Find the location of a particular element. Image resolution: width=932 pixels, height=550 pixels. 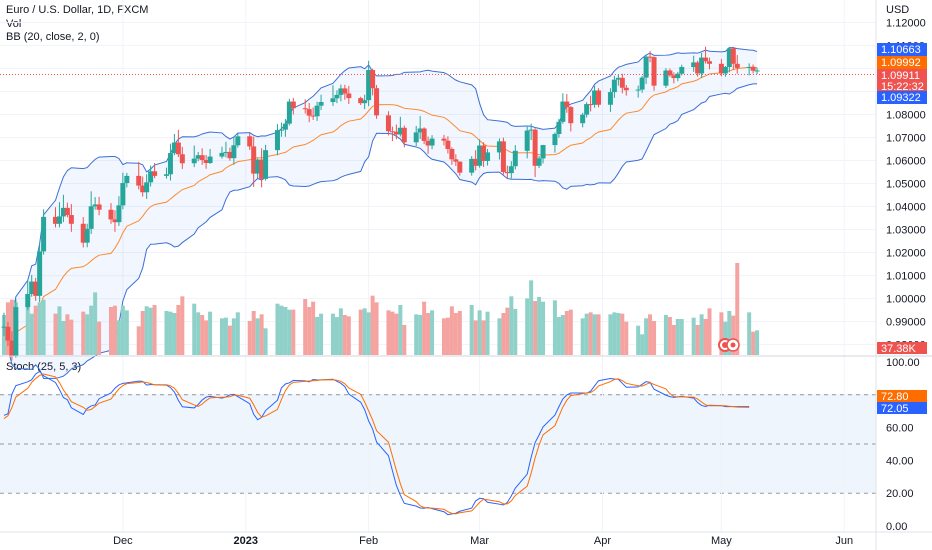

time-axis: Dec 2023 Feb Mar Apr May Jun is located at coordinates (483, 541).